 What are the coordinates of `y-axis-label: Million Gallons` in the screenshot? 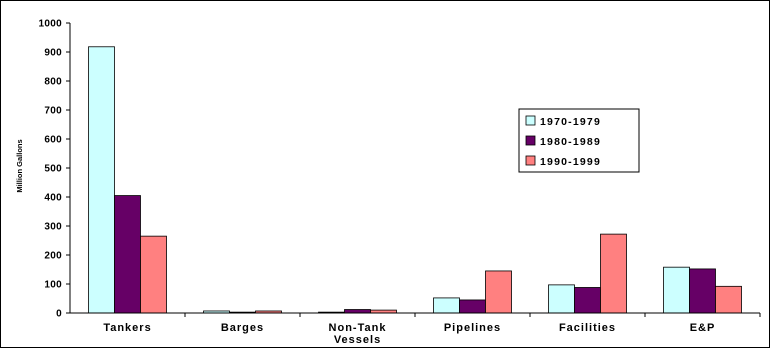 It's located at (19, 165).